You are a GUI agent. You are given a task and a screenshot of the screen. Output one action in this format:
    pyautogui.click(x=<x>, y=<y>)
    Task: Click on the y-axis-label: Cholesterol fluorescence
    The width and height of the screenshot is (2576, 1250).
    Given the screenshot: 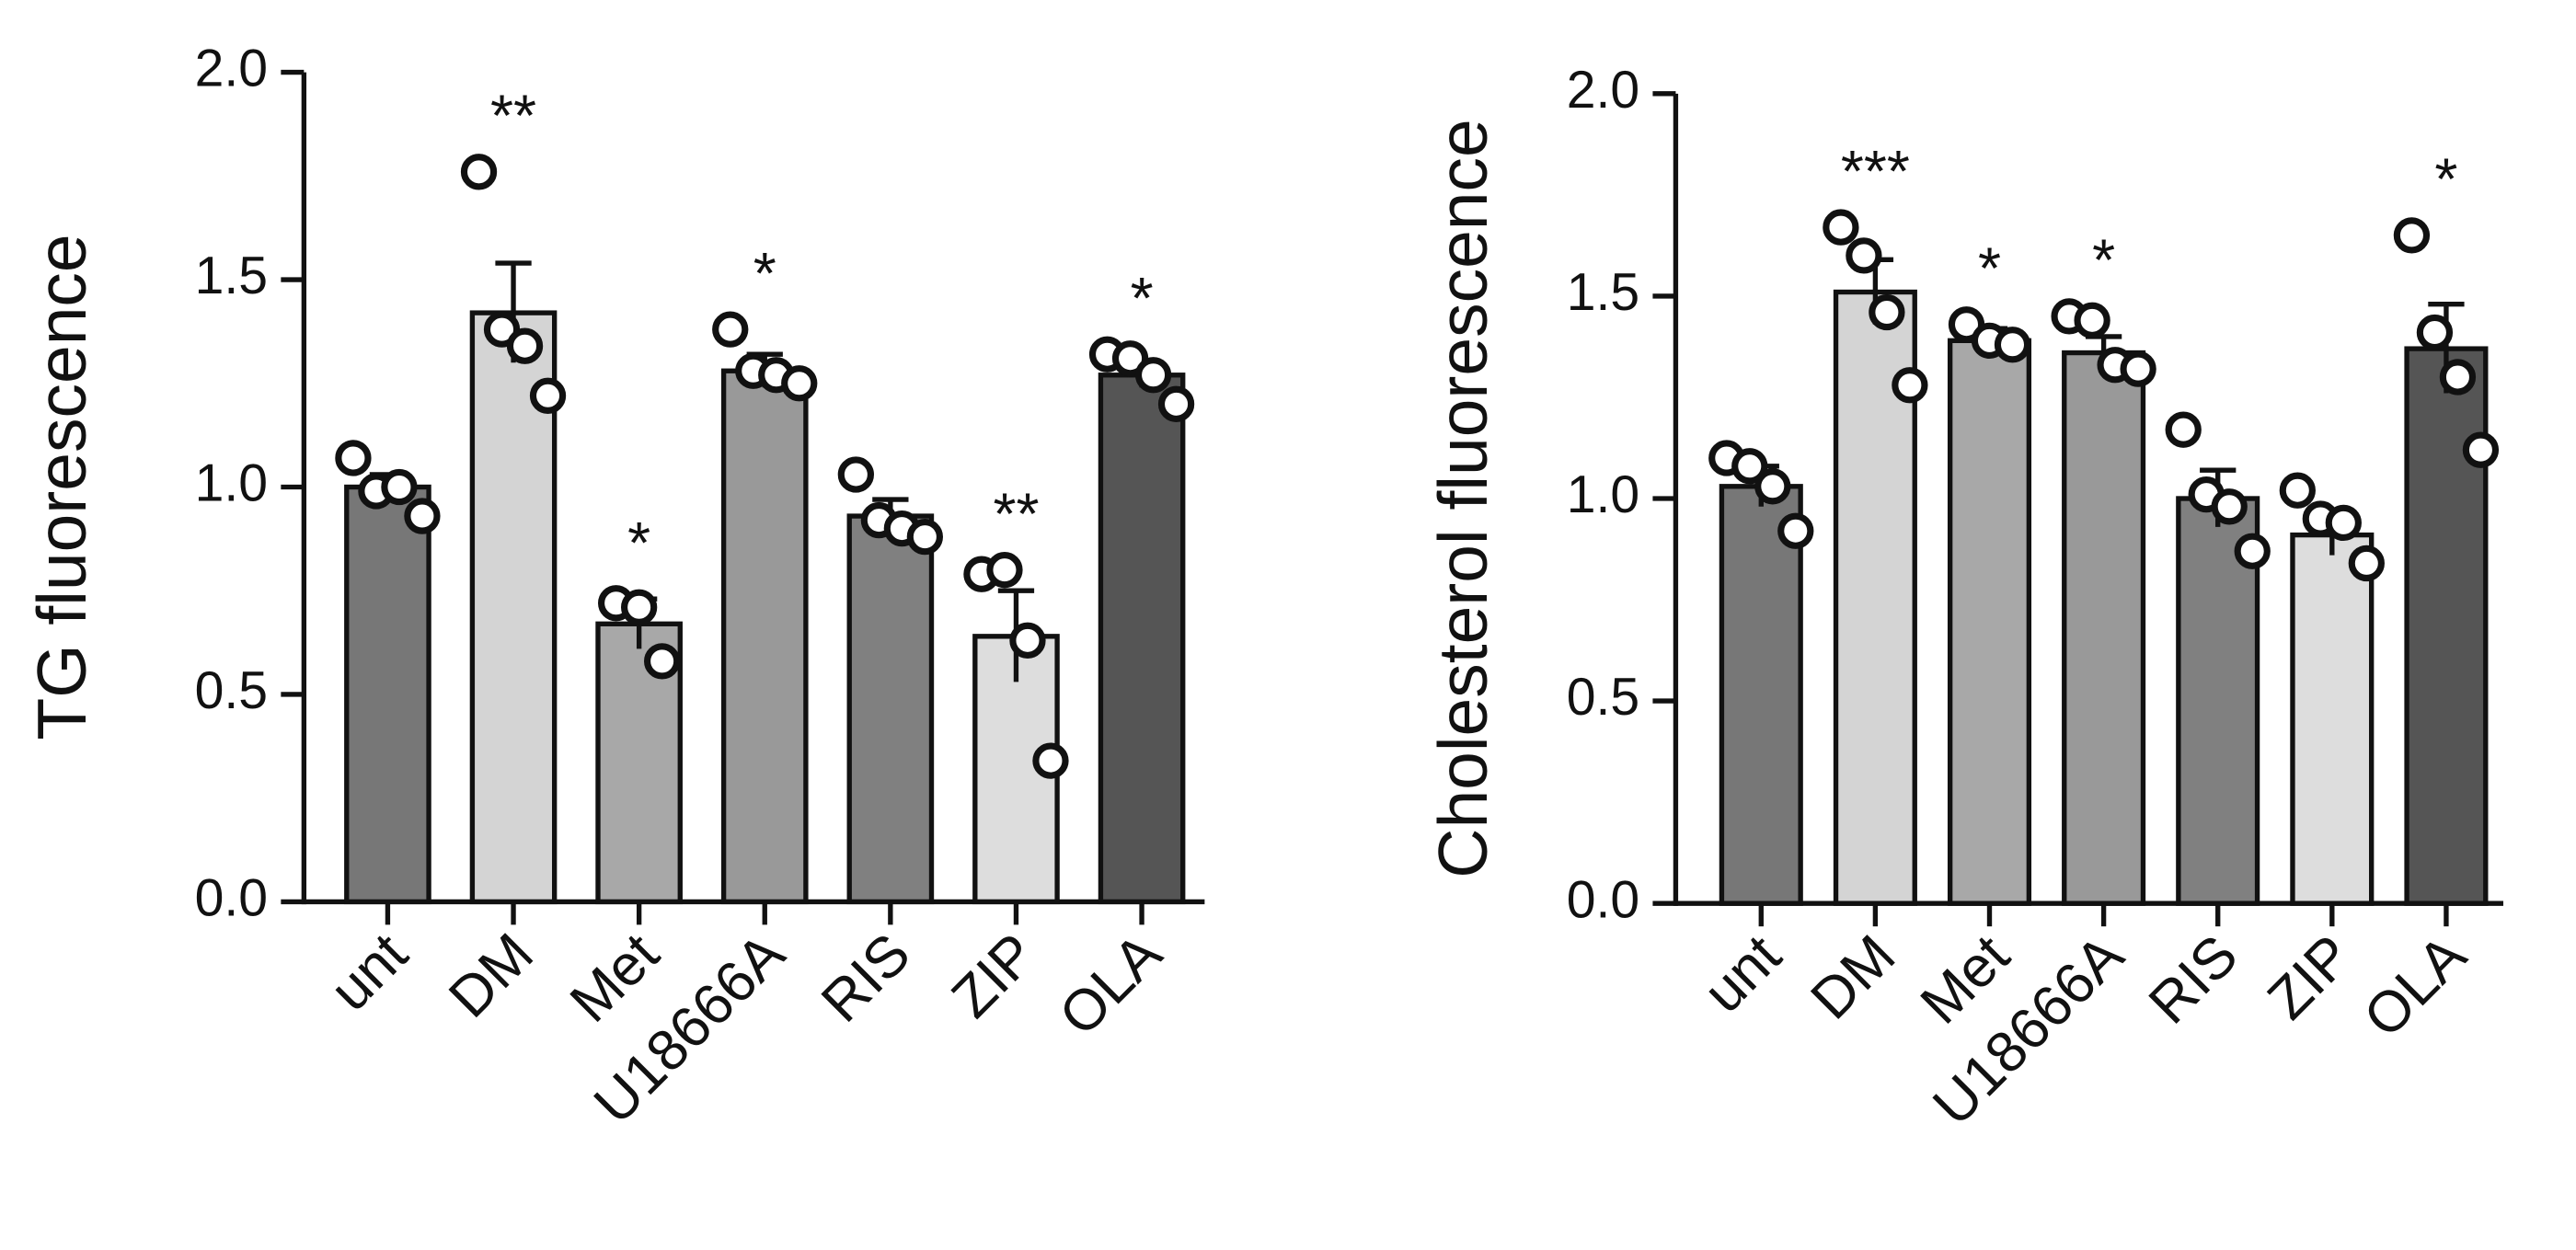 What is the action you would take?
    pyautogui.click(x=1462, y=498)
    